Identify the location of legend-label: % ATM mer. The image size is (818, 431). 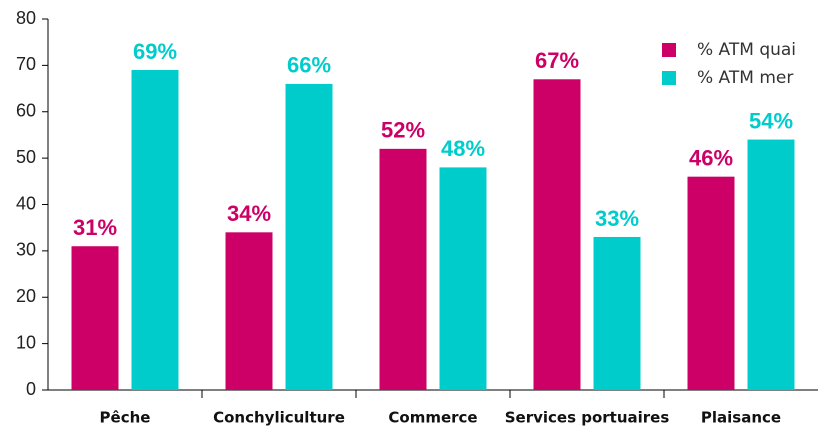
(745, 78).